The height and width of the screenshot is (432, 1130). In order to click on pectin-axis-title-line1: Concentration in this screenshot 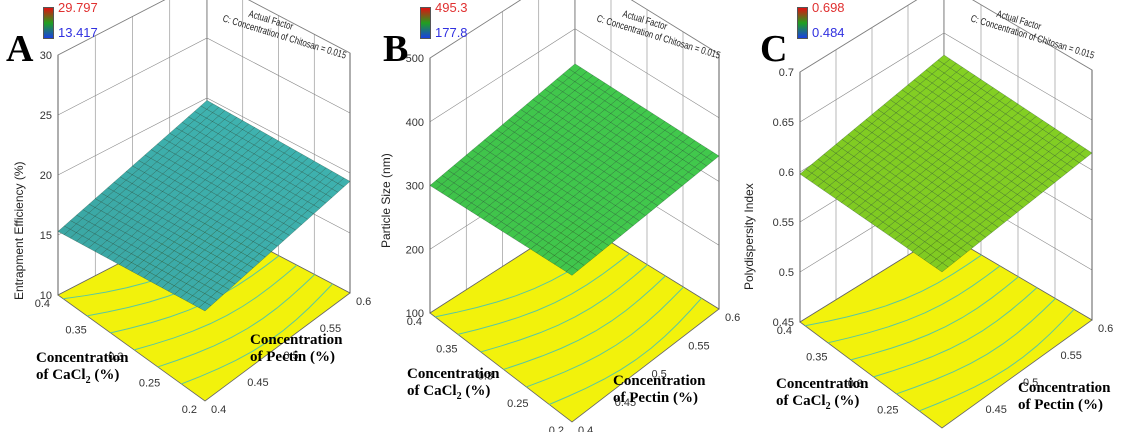, I will do `click(296, 340)`.